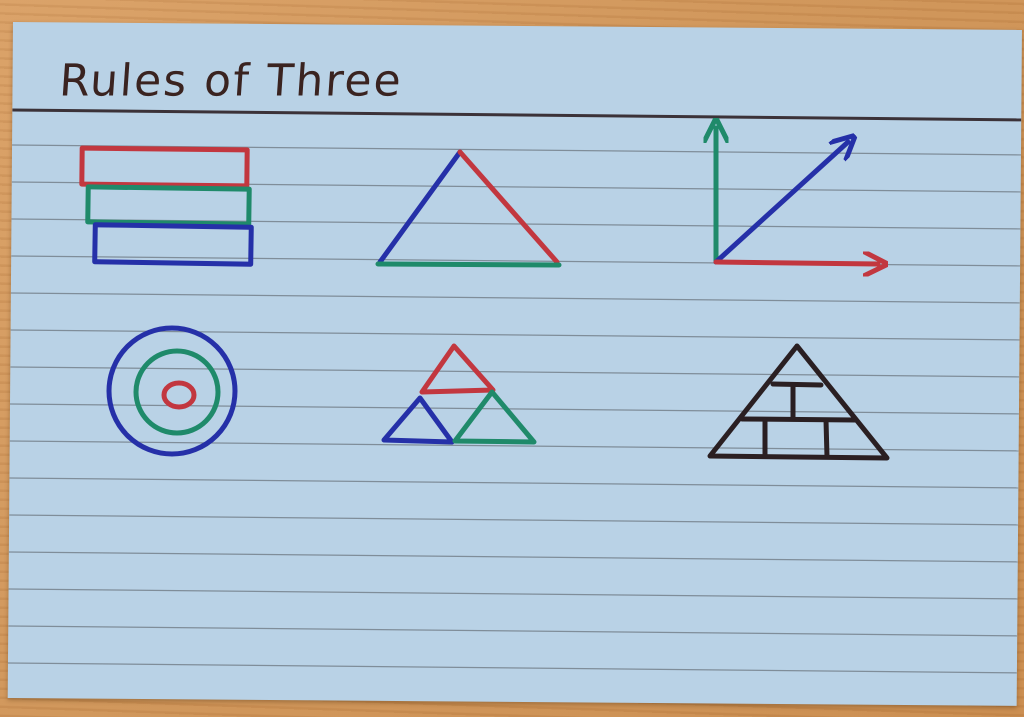  I want to click on inner-red-ring, so click(179, 395).